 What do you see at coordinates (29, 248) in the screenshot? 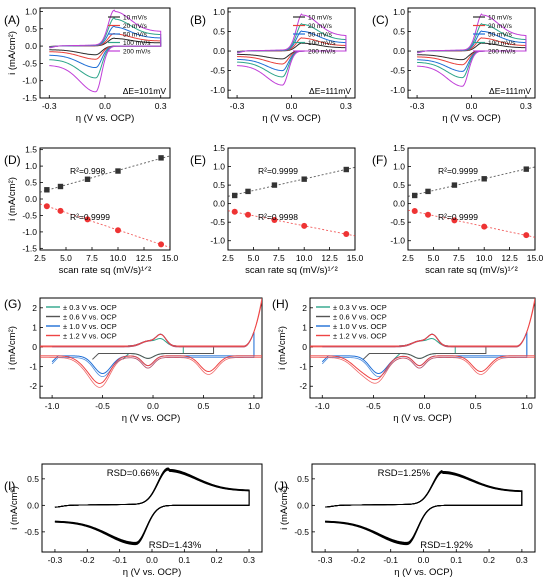
I see `y-tick-label: -1.5` at bounding box center [29, 248].